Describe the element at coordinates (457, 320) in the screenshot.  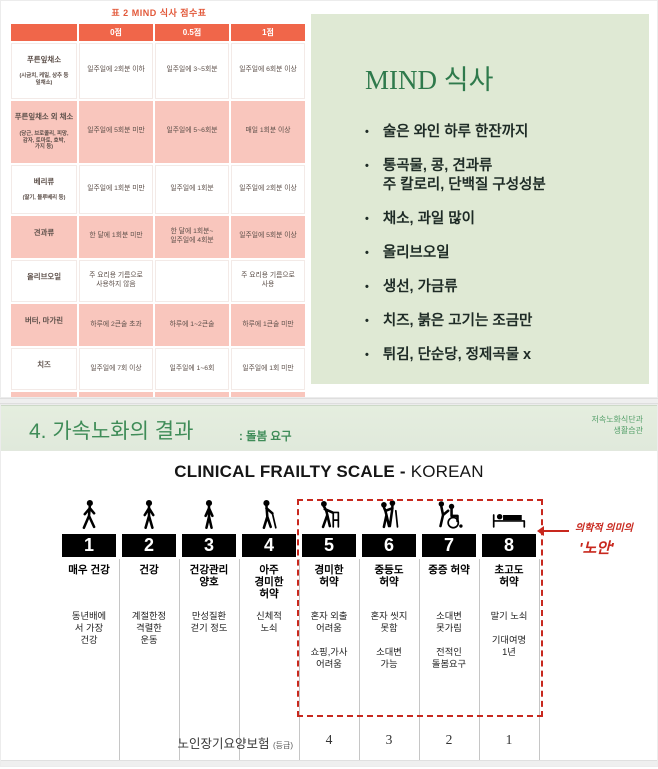
I see `bullet-text: 치즈, 붉은 고기는 조금만` at that location.